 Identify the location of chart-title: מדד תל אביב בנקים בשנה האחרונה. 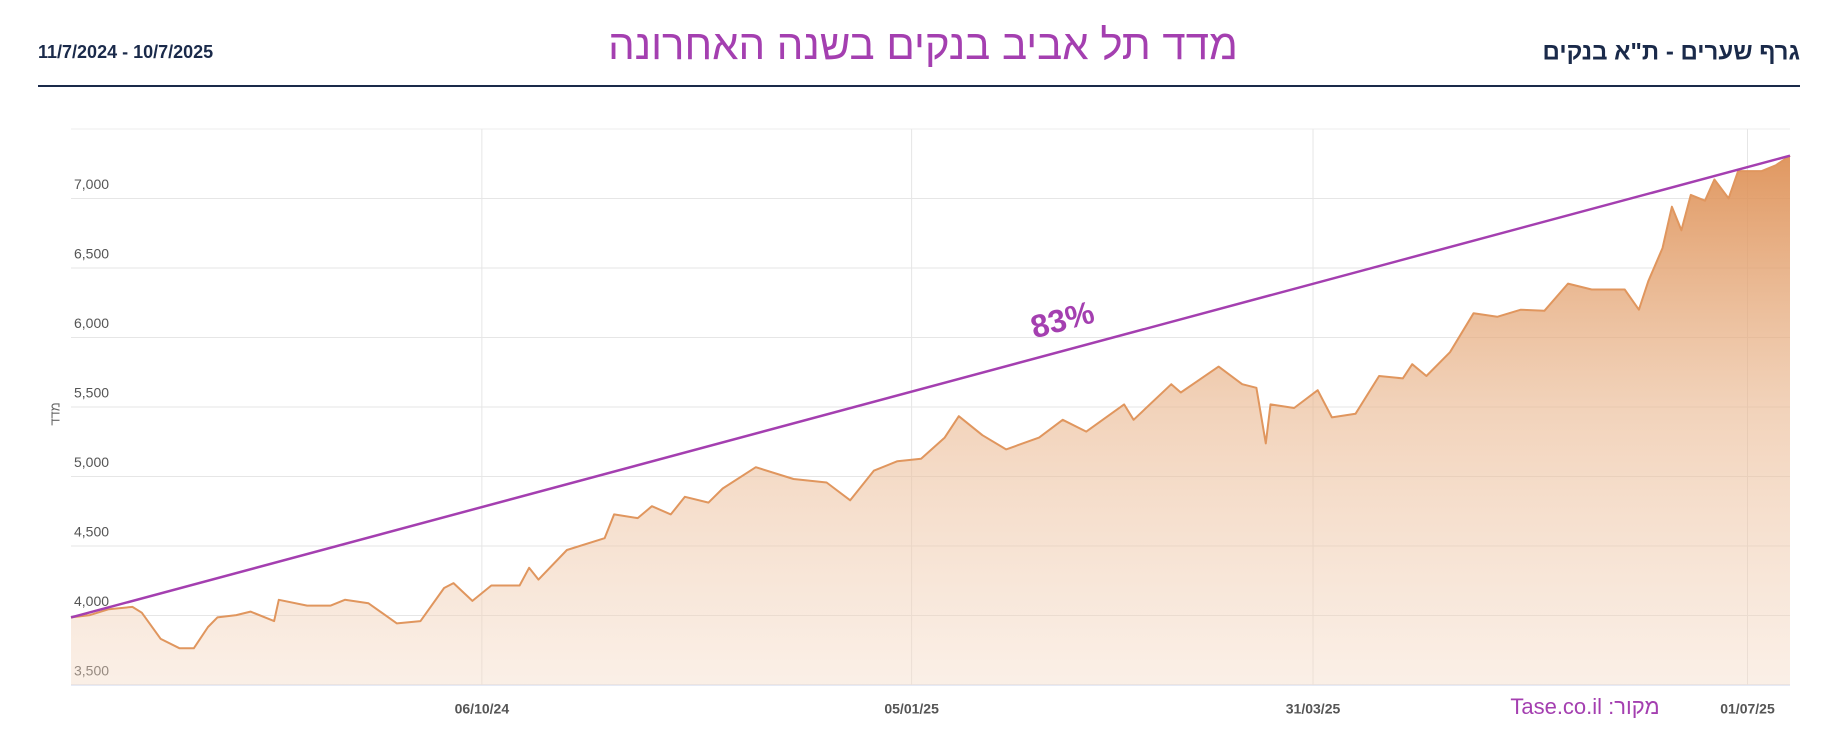
(923, 44).